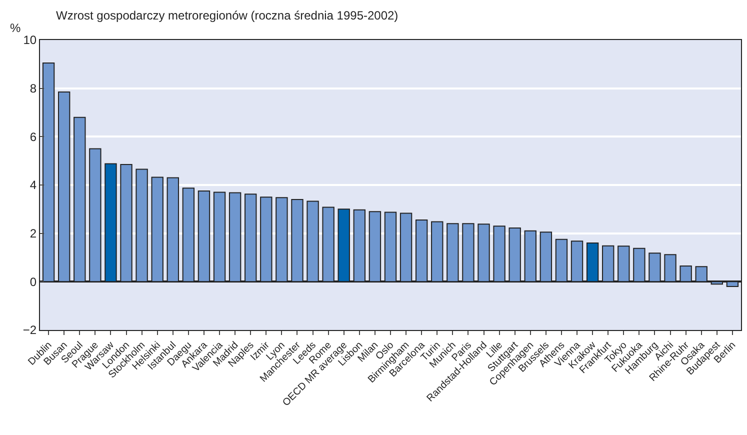 The image size is (747, 435). I want to click on y-tick-label: 2, so click(33, 233).